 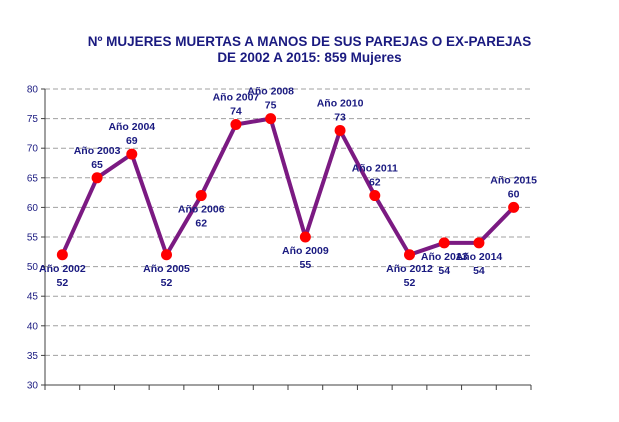 I want to click on data-label-year: Año 2008, so click(x=270, y=92).